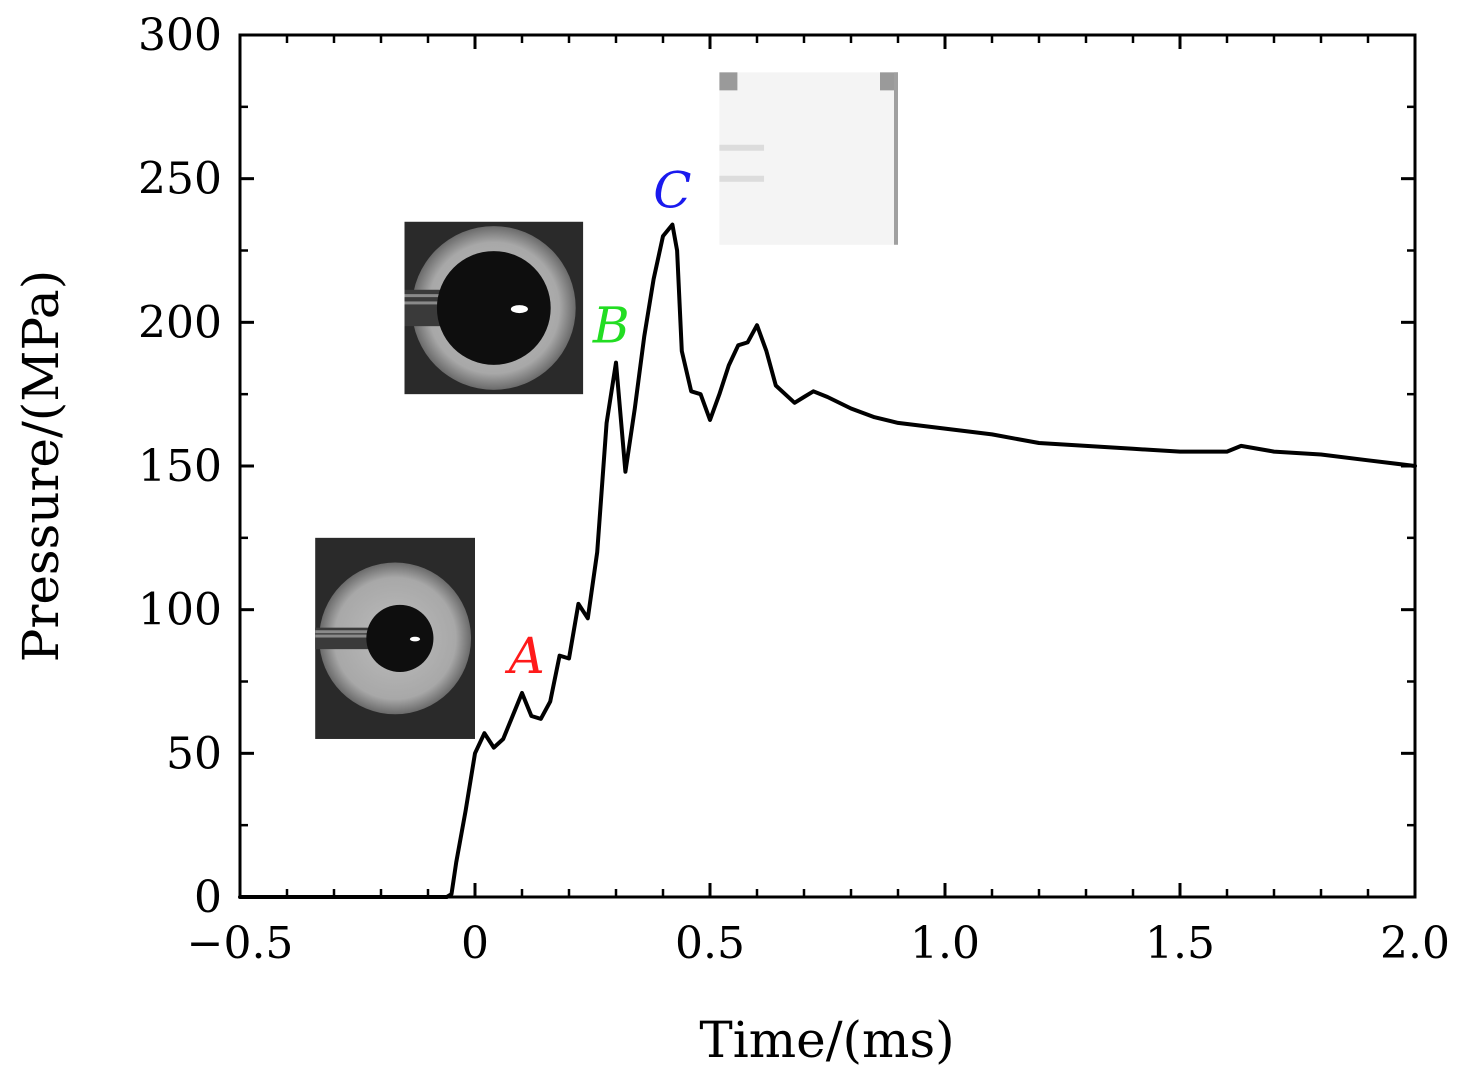 The image size is (1467, 1075). Describe the element at coordinates (710, 943) in the screenshot. I see `x-tick-label: 0.5` at that location.